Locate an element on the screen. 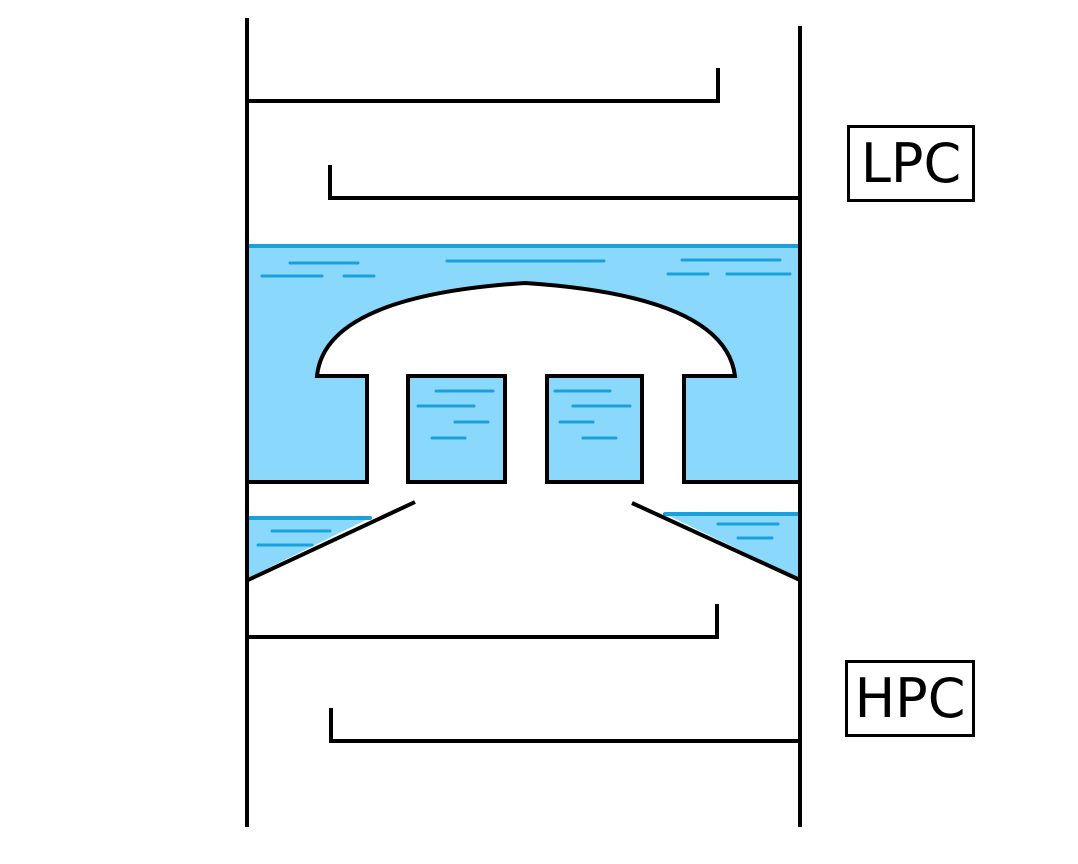  lpc-tray-upper is located at coordinates (484, 85).